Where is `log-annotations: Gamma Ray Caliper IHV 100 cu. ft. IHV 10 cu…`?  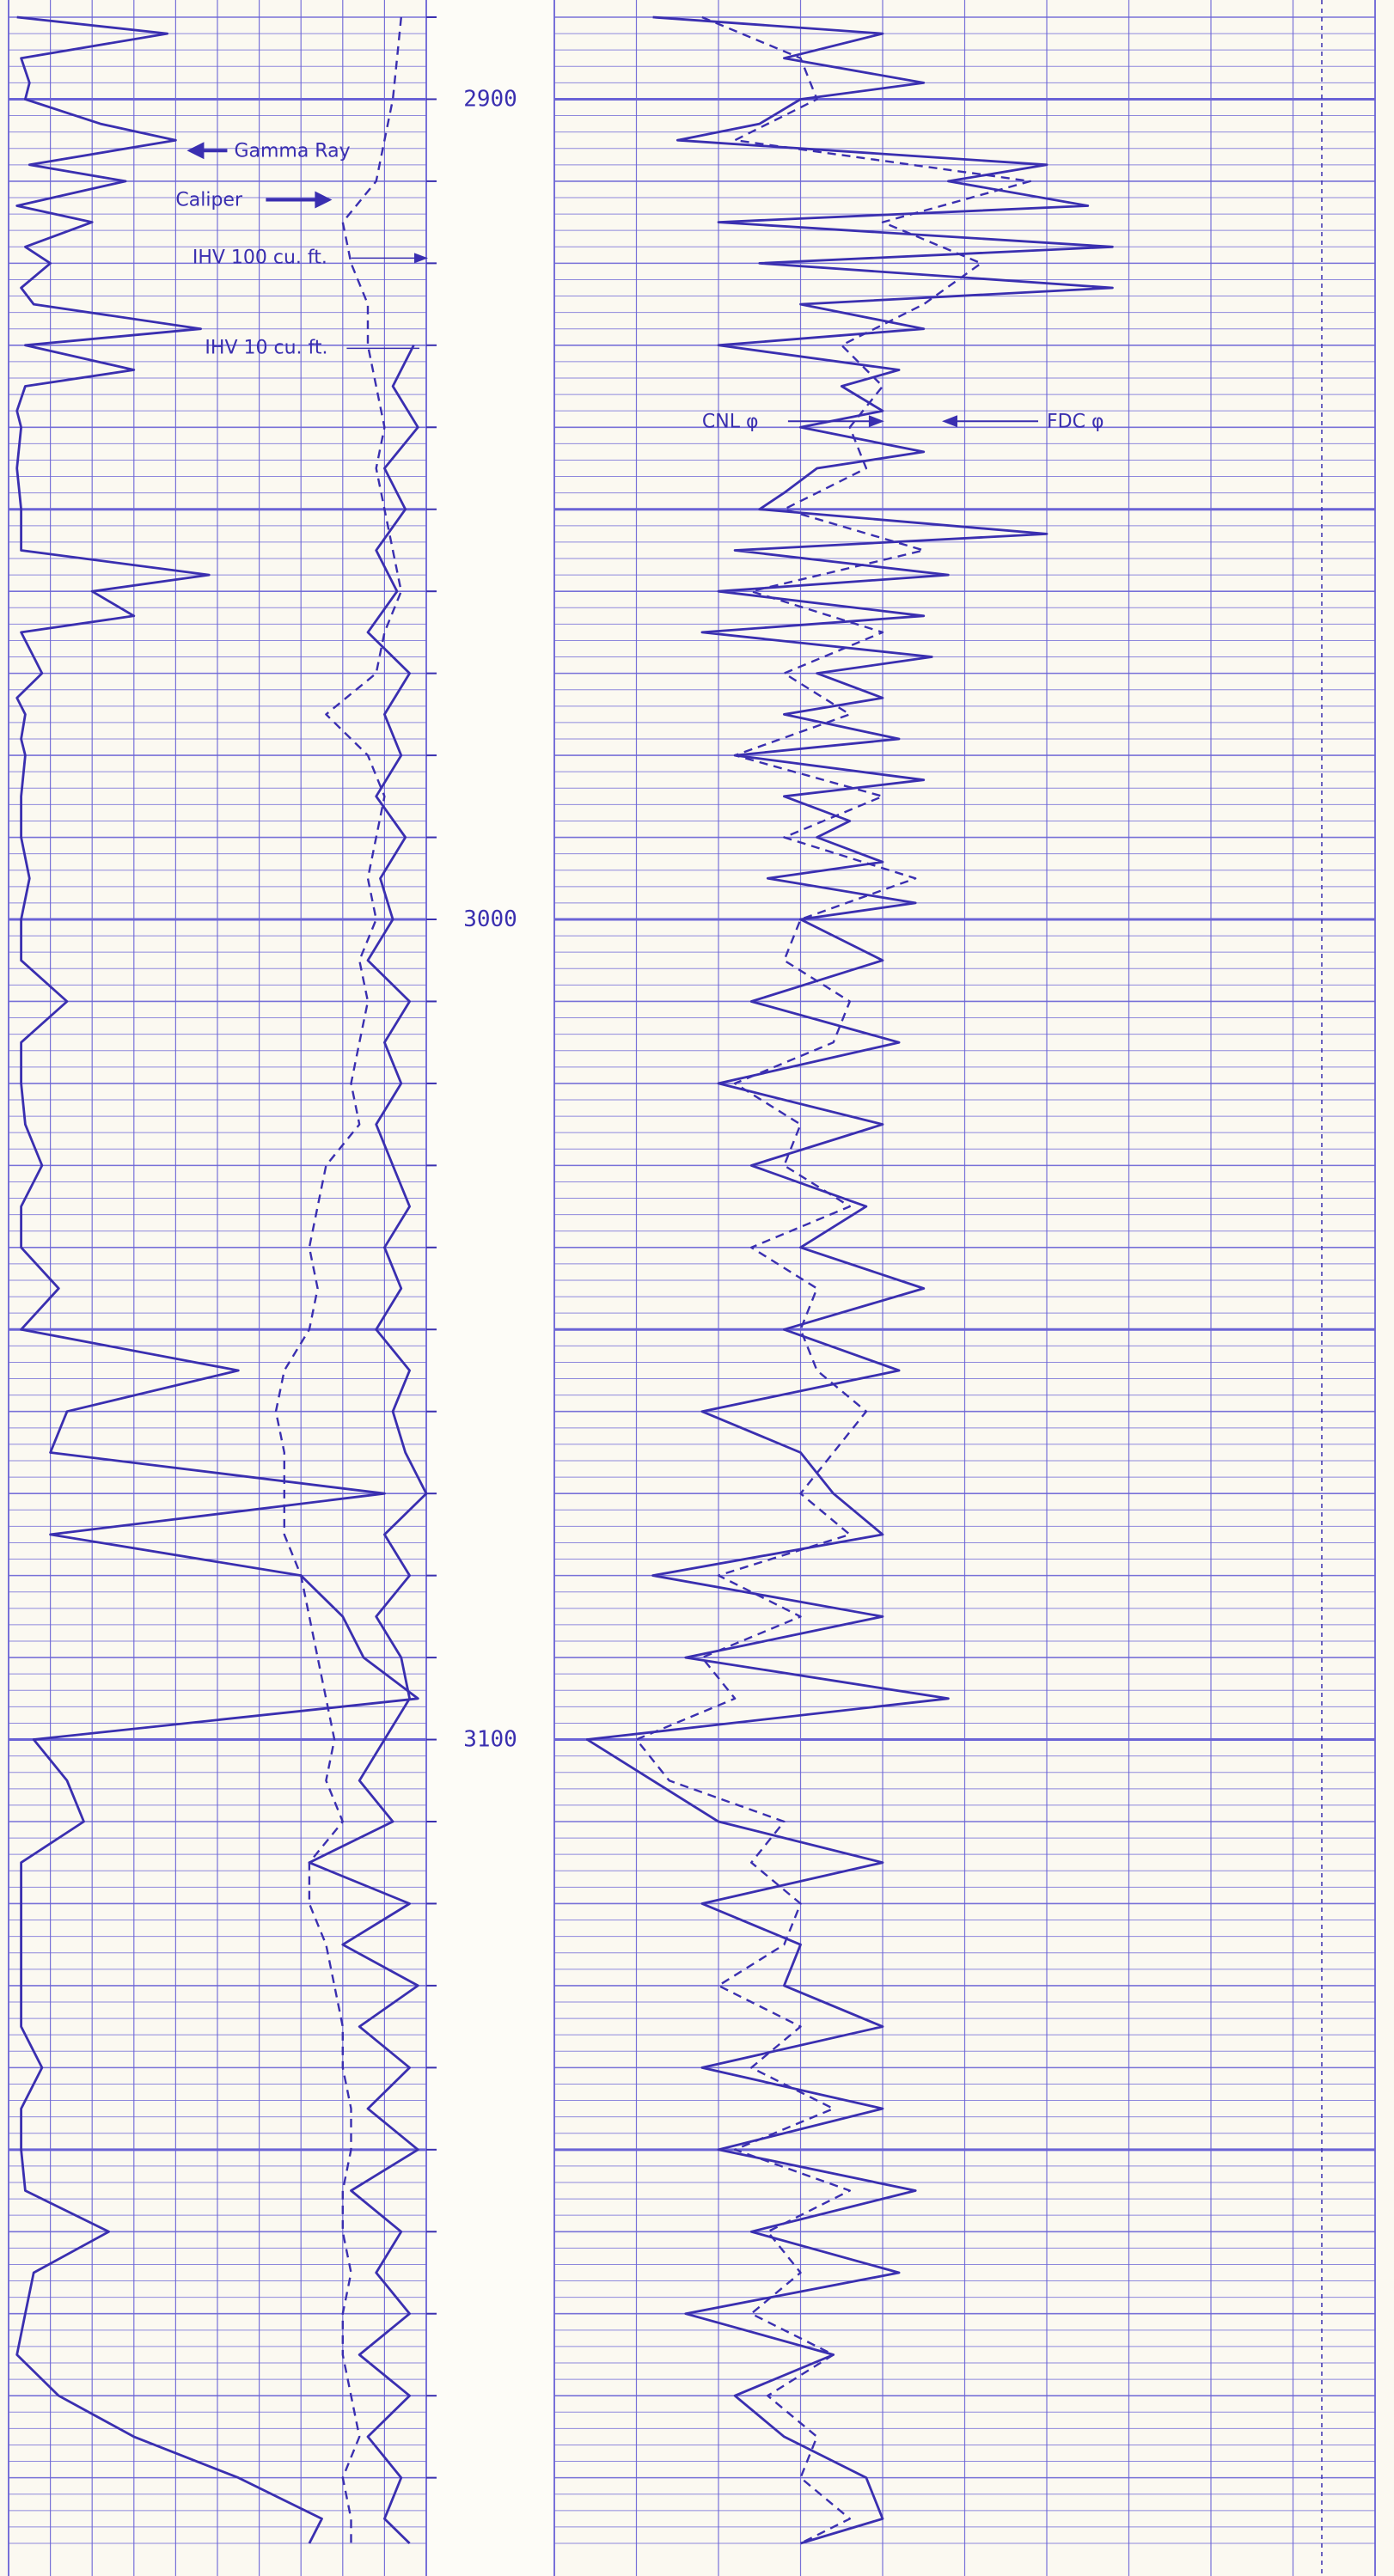
log-annotations: Gamma Ray Caliper IHV 100 cu. ft. IHV 10 cu… is located at coordinates (639, 286).